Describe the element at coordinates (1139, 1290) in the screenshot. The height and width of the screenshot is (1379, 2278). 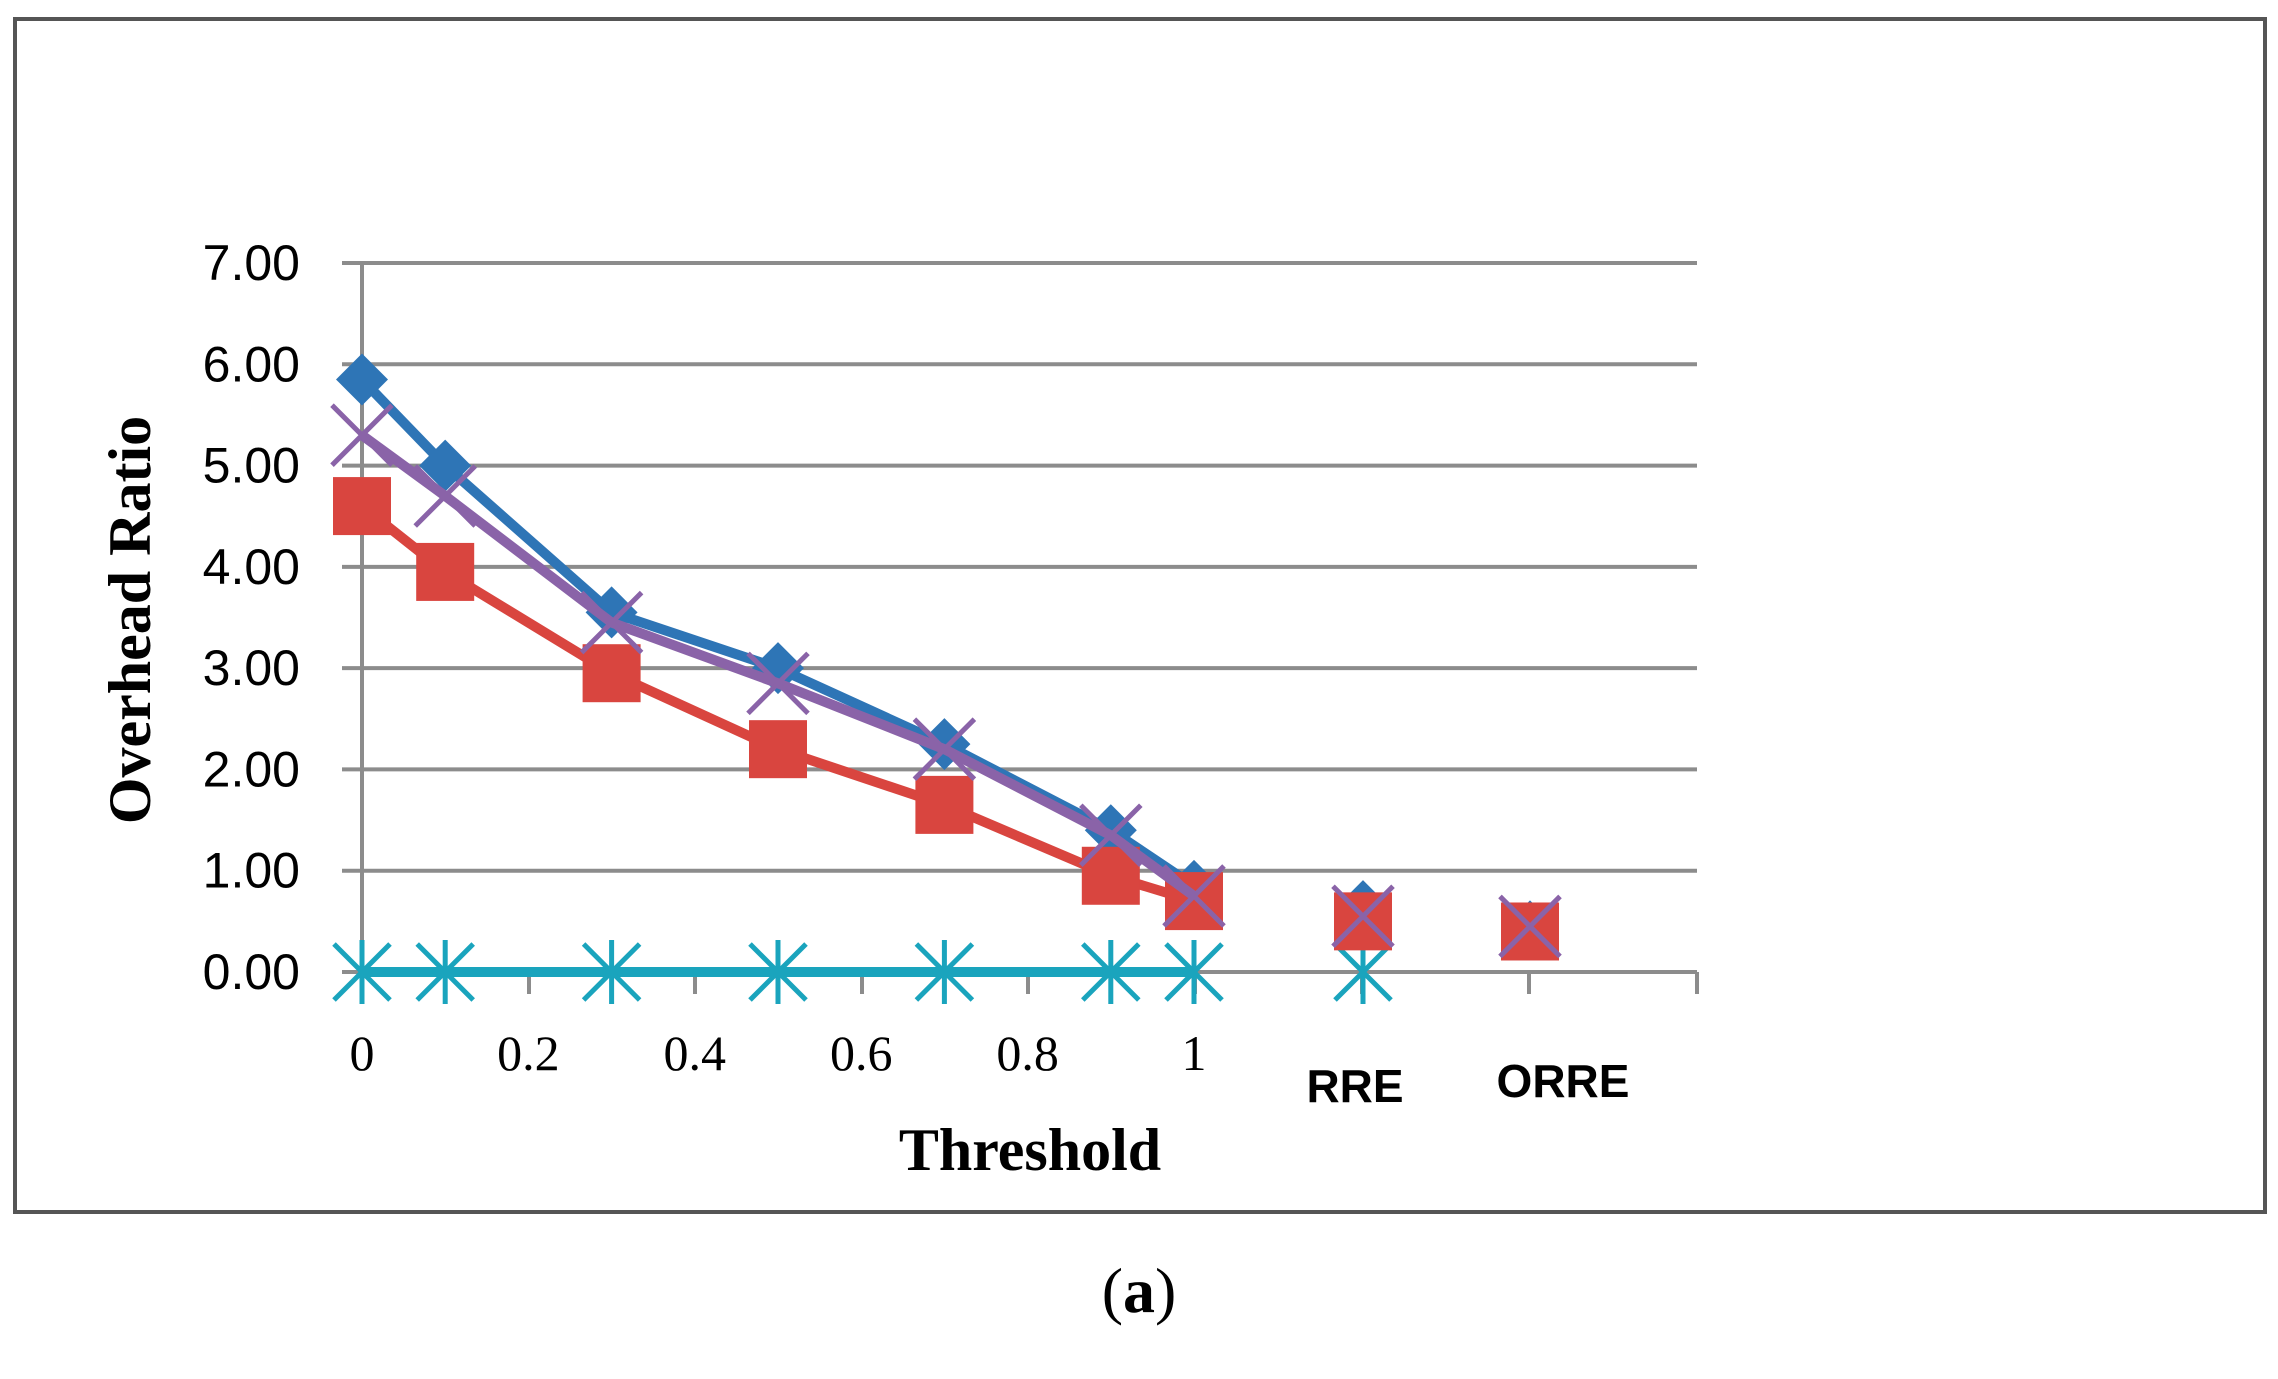
I see `caption: (a)` at that location.